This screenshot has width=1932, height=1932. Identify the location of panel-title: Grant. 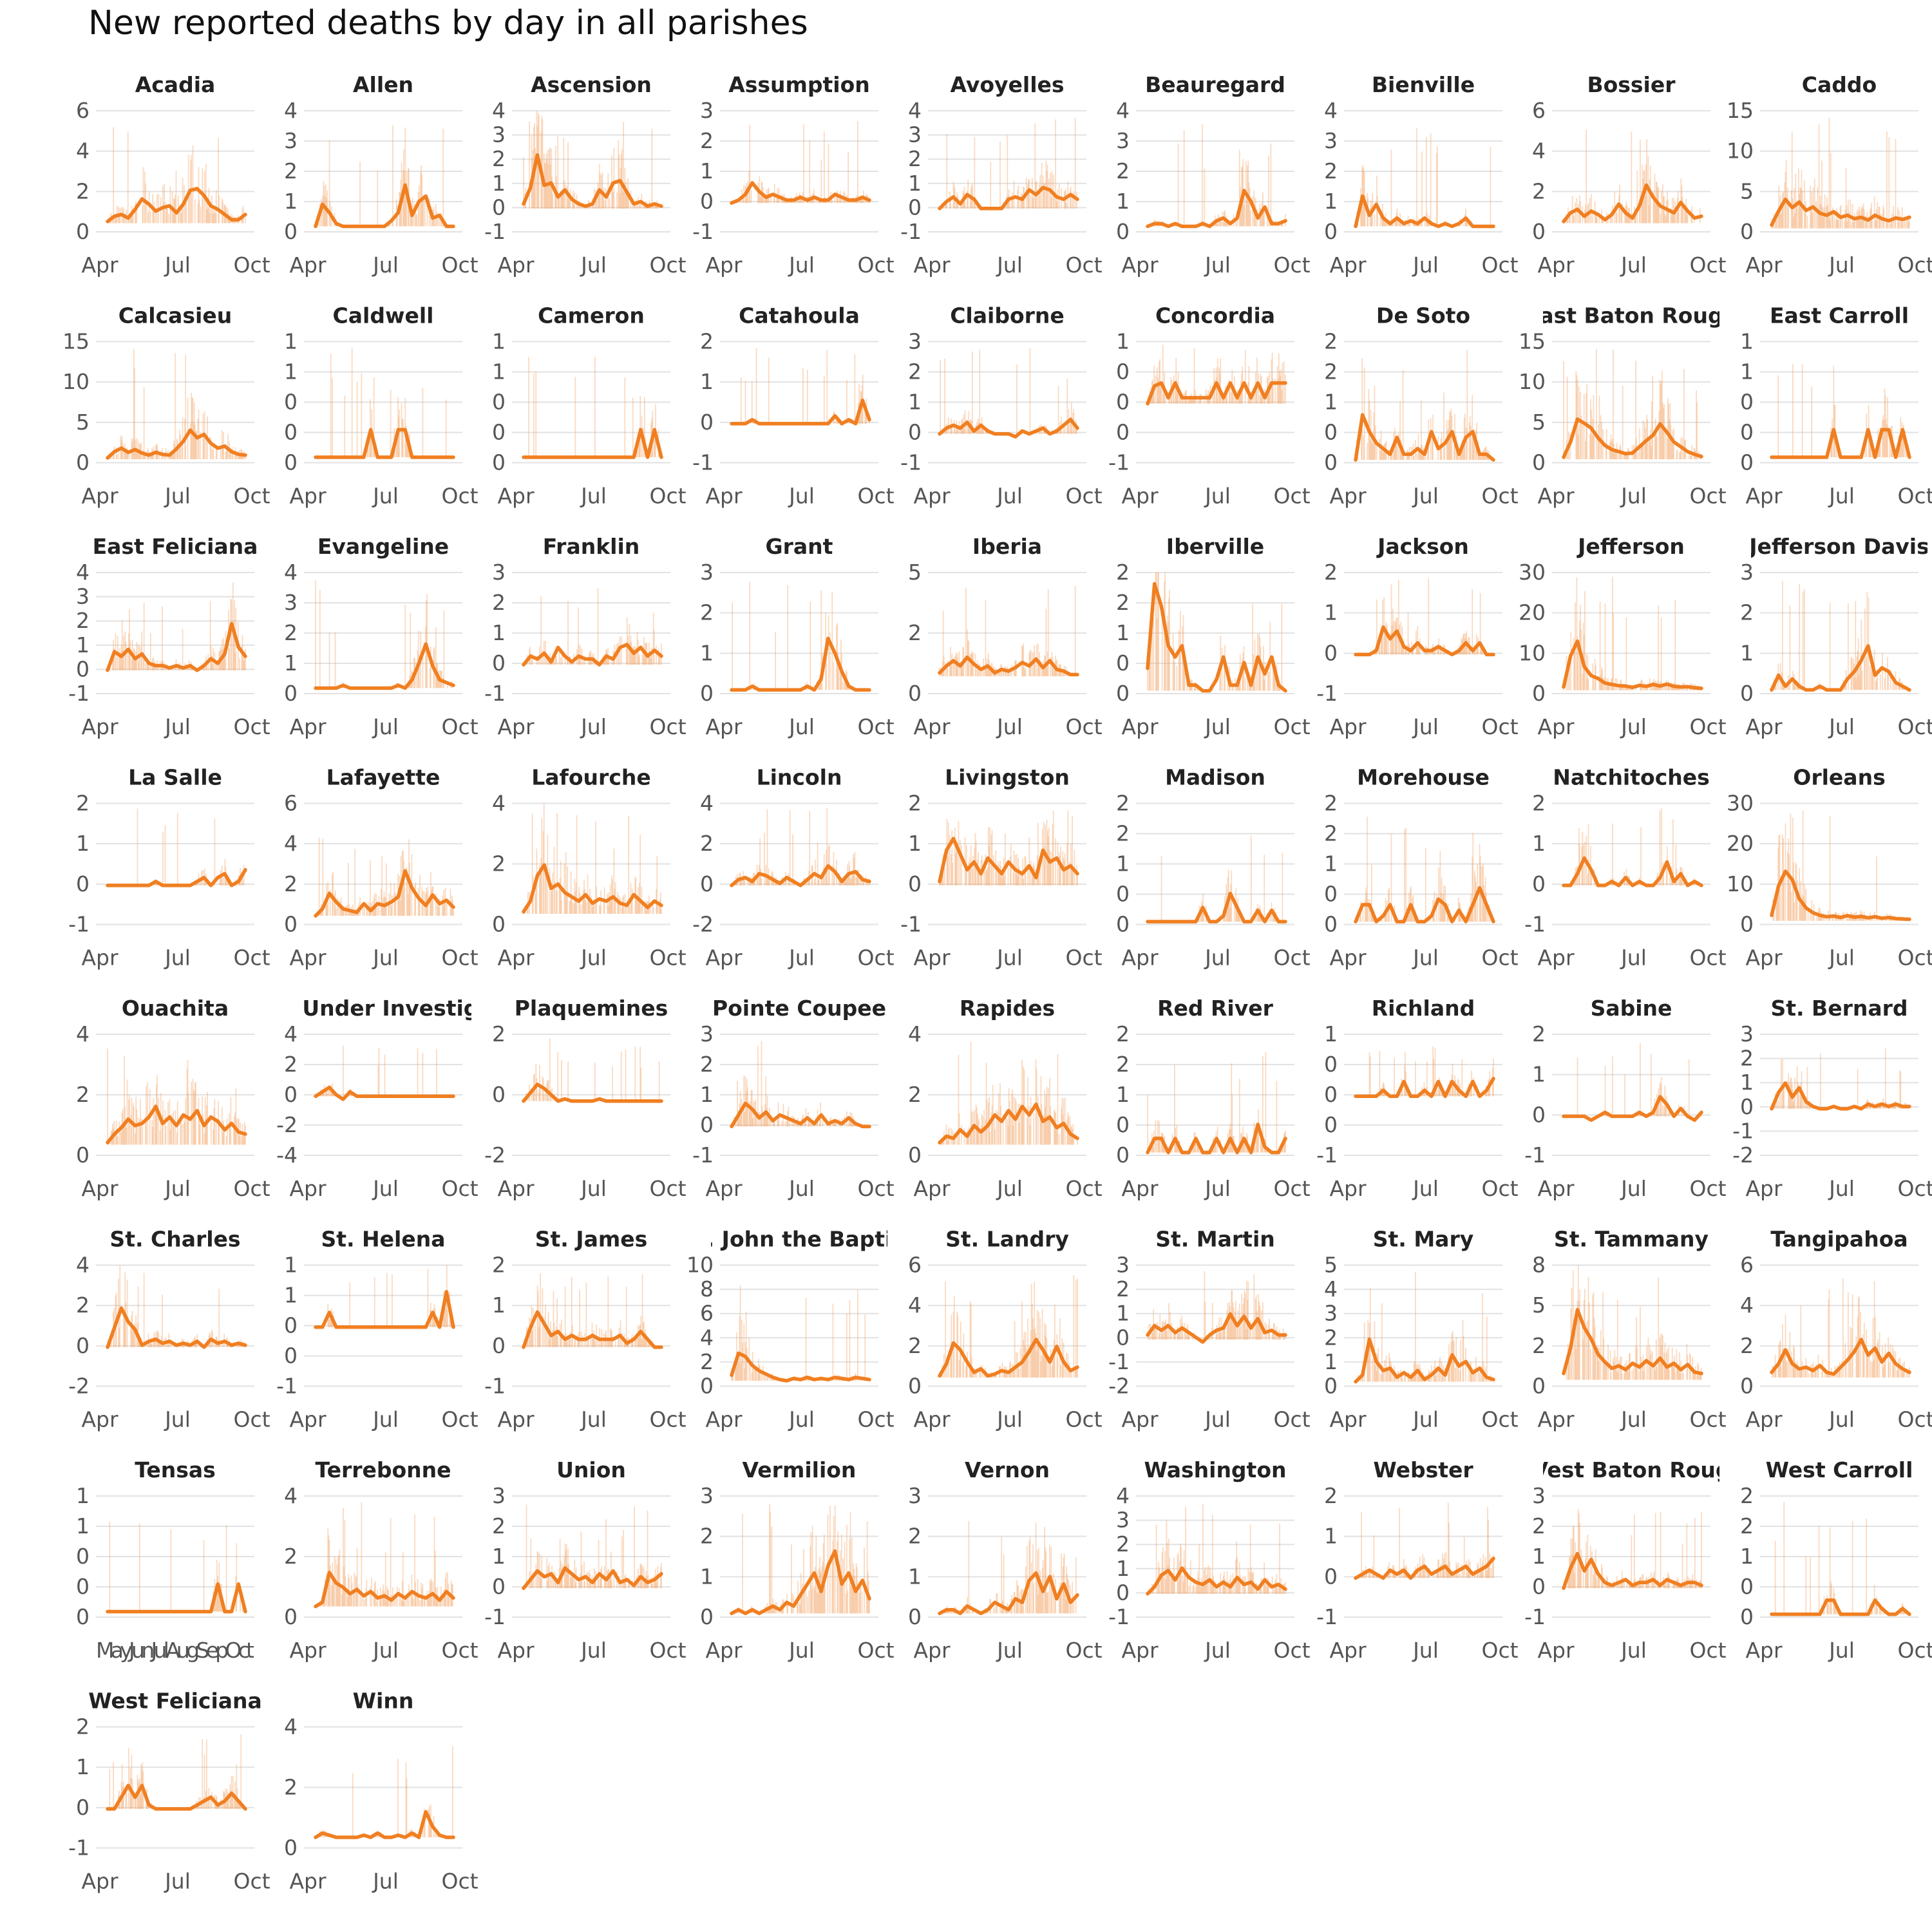
(799, 546).